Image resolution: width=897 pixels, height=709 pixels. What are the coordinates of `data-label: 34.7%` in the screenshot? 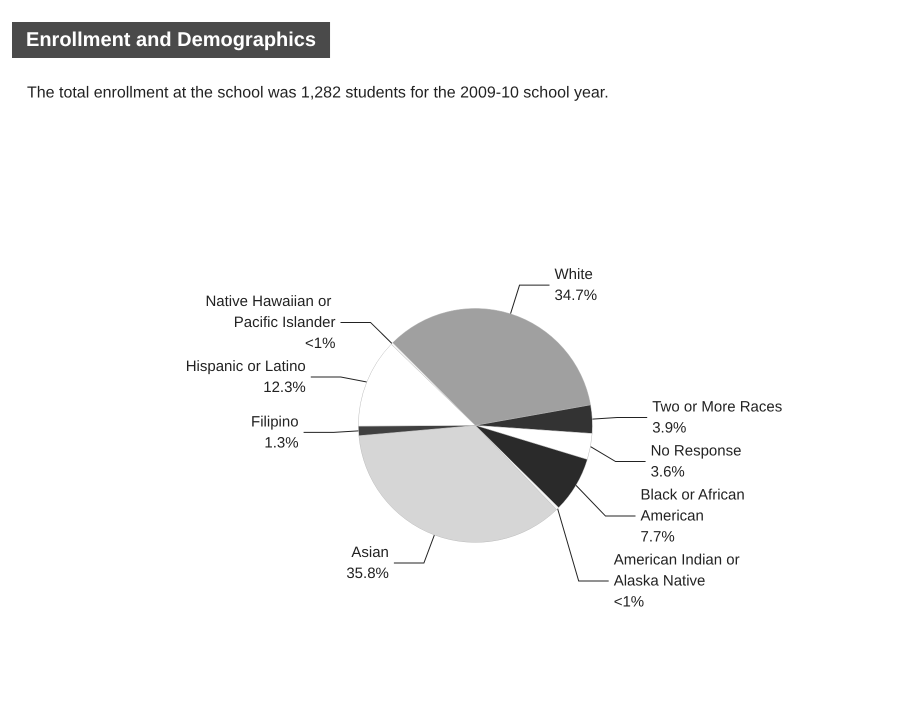 It's located at (576, 295).